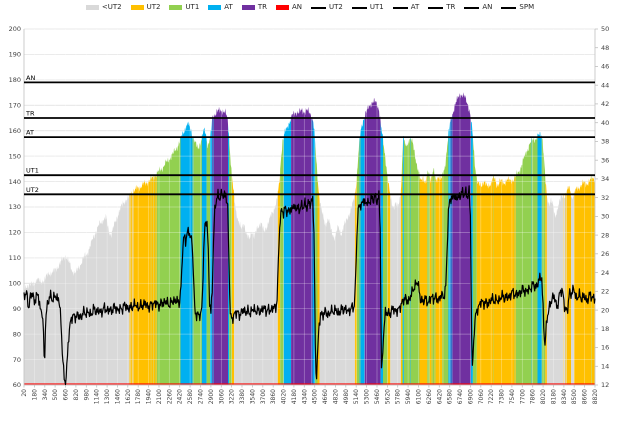  I want to click on svg-text: 2260, so click(169, 396).